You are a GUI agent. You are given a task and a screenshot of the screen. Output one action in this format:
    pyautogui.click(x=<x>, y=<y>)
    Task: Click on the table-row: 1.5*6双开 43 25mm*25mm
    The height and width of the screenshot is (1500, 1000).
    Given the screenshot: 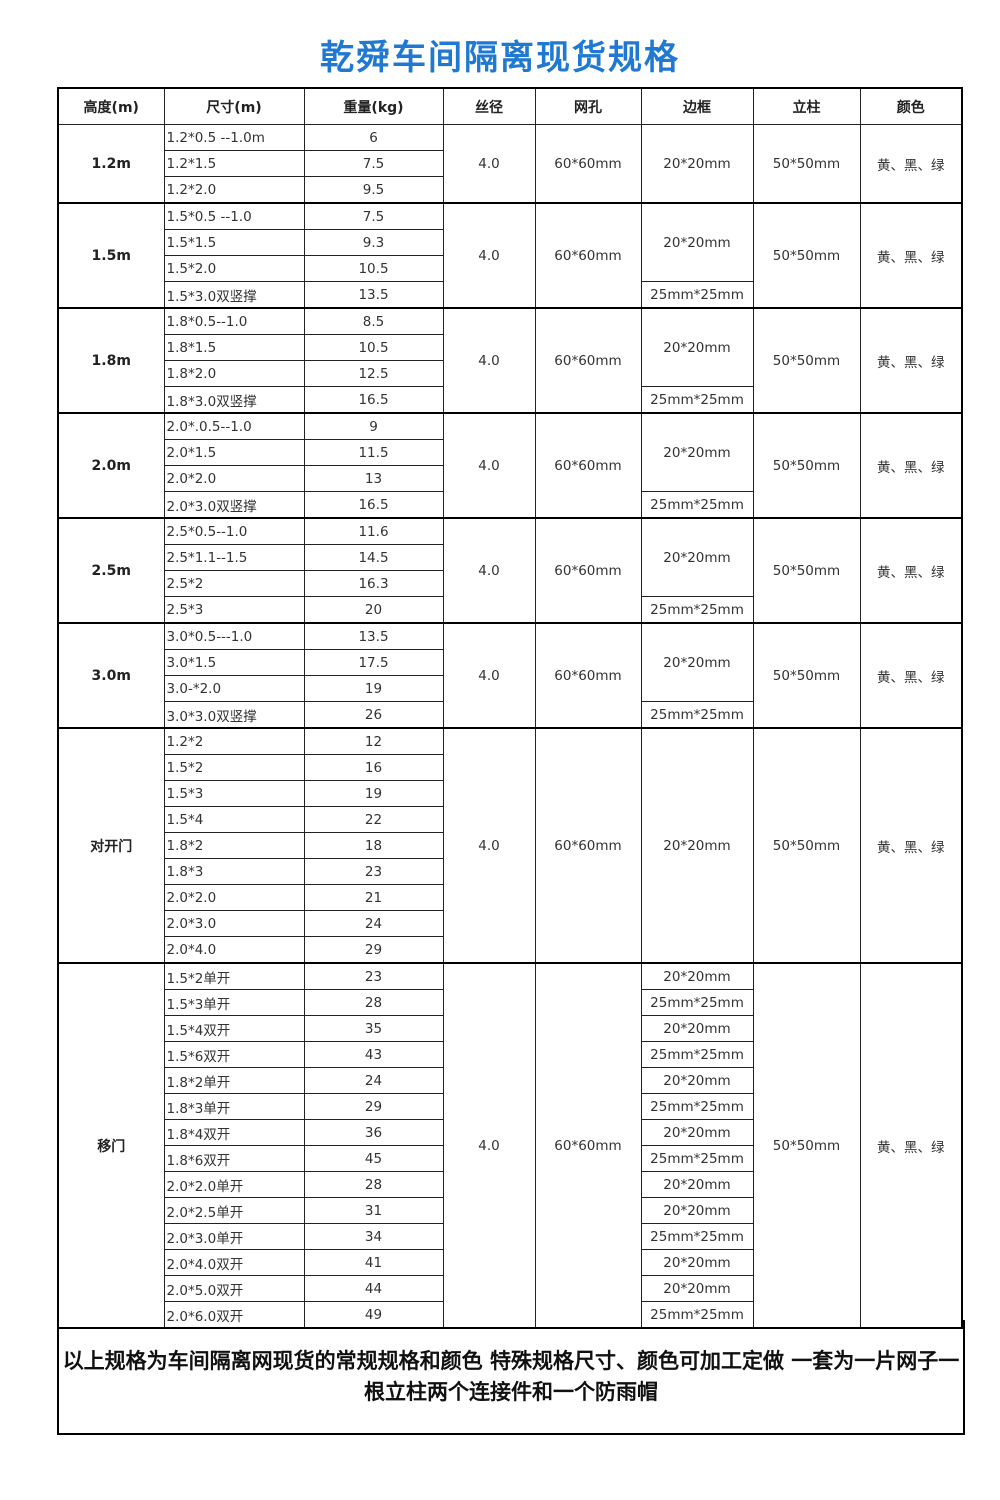 What is the action you would take?
    pyautogui.click(x=510, y=1054)
    